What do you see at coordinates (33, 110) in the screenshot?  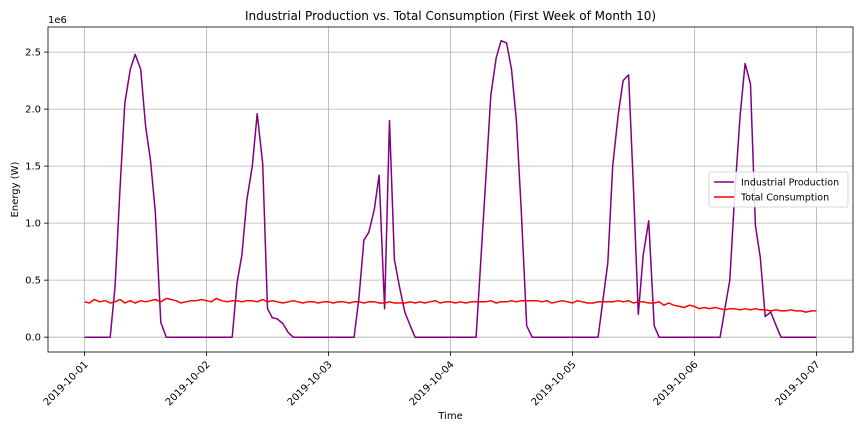 I see `y-tick-label: 2.0` at bounding box center [33, 110].